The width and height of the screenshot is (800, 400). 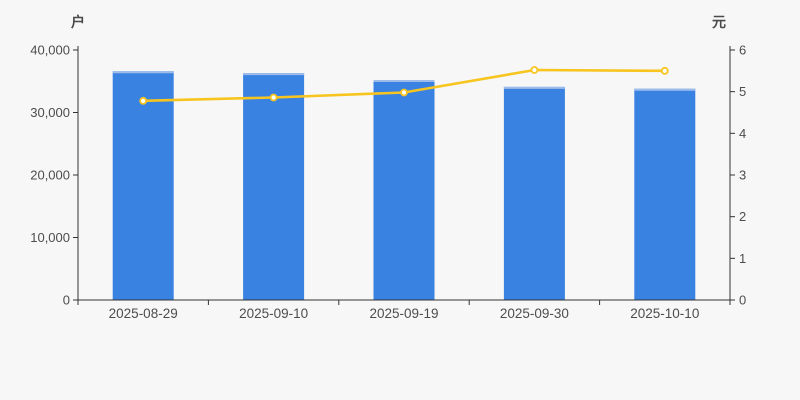 What do you see at coordinates (50, 175) in the screenshot?
I see `left-axis-tick-label: 20,000` at bounding box center [50, 175].